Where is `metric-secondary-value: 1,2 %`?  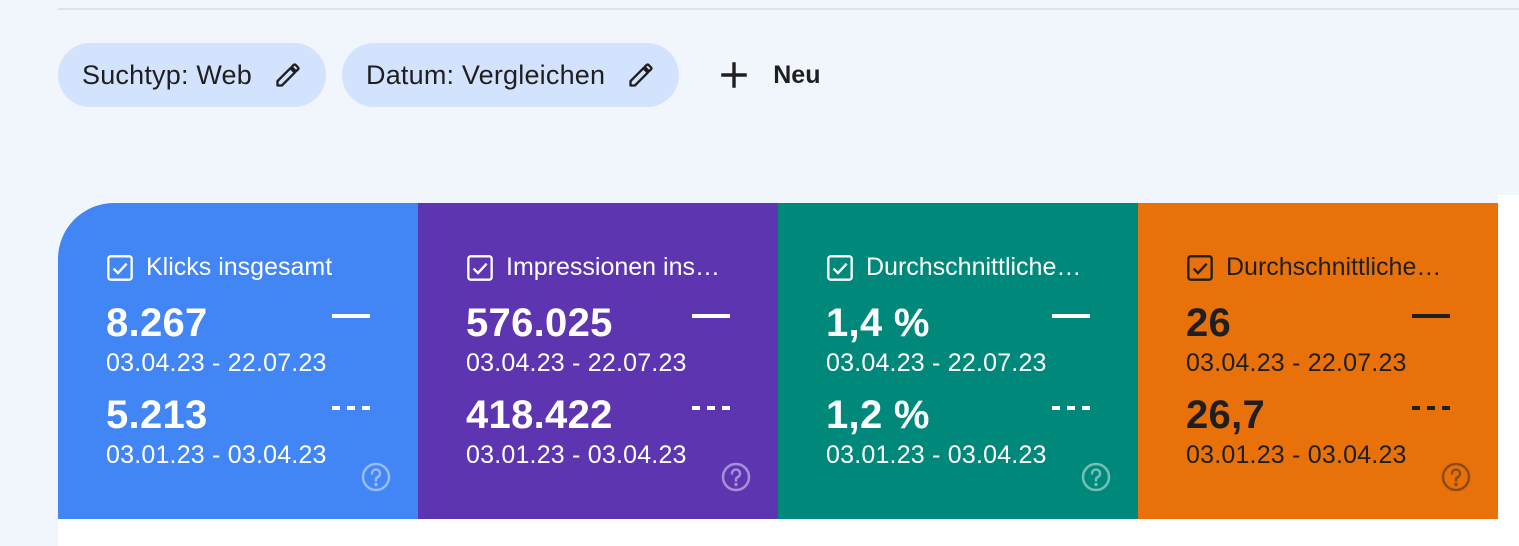
metric-secondary-value: 1,2 % is located at coordinates (878, 415).